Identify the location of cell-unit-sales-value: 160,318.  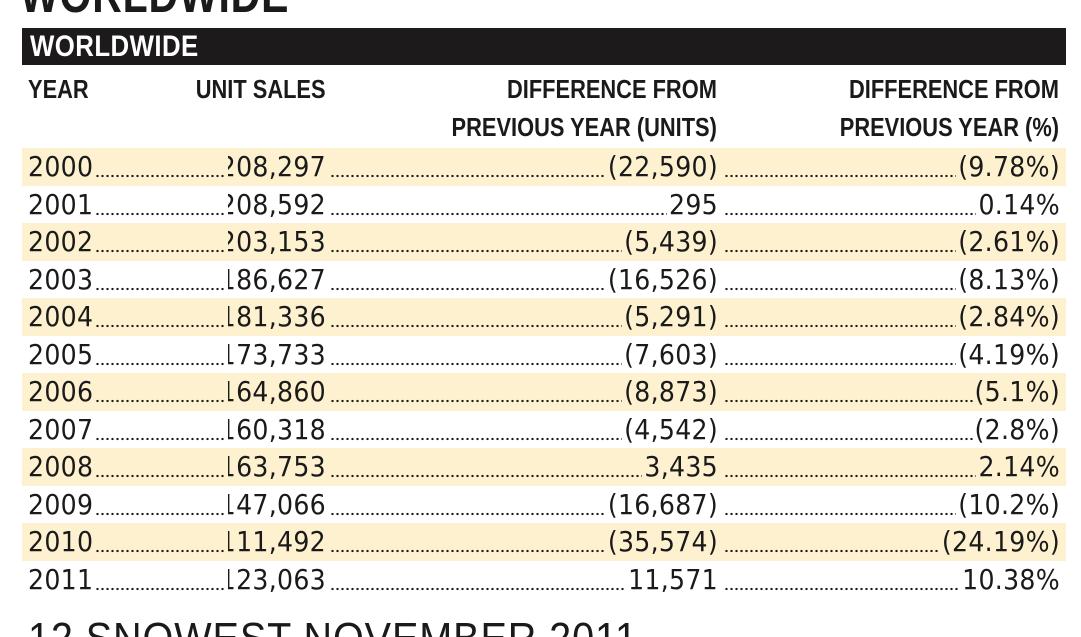
(277, 429).